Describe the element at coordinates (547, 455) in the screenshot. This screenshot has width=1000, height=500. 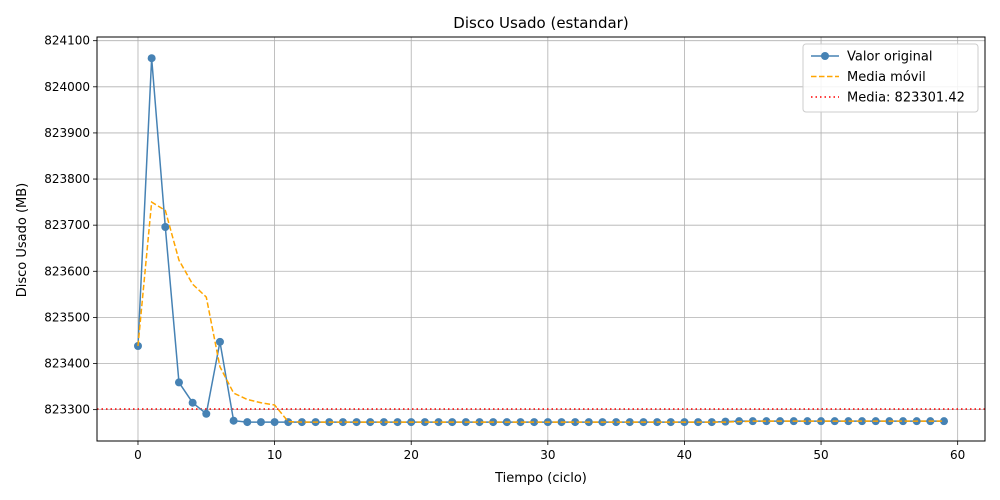
I see `x-tick-label: 30` at that location.